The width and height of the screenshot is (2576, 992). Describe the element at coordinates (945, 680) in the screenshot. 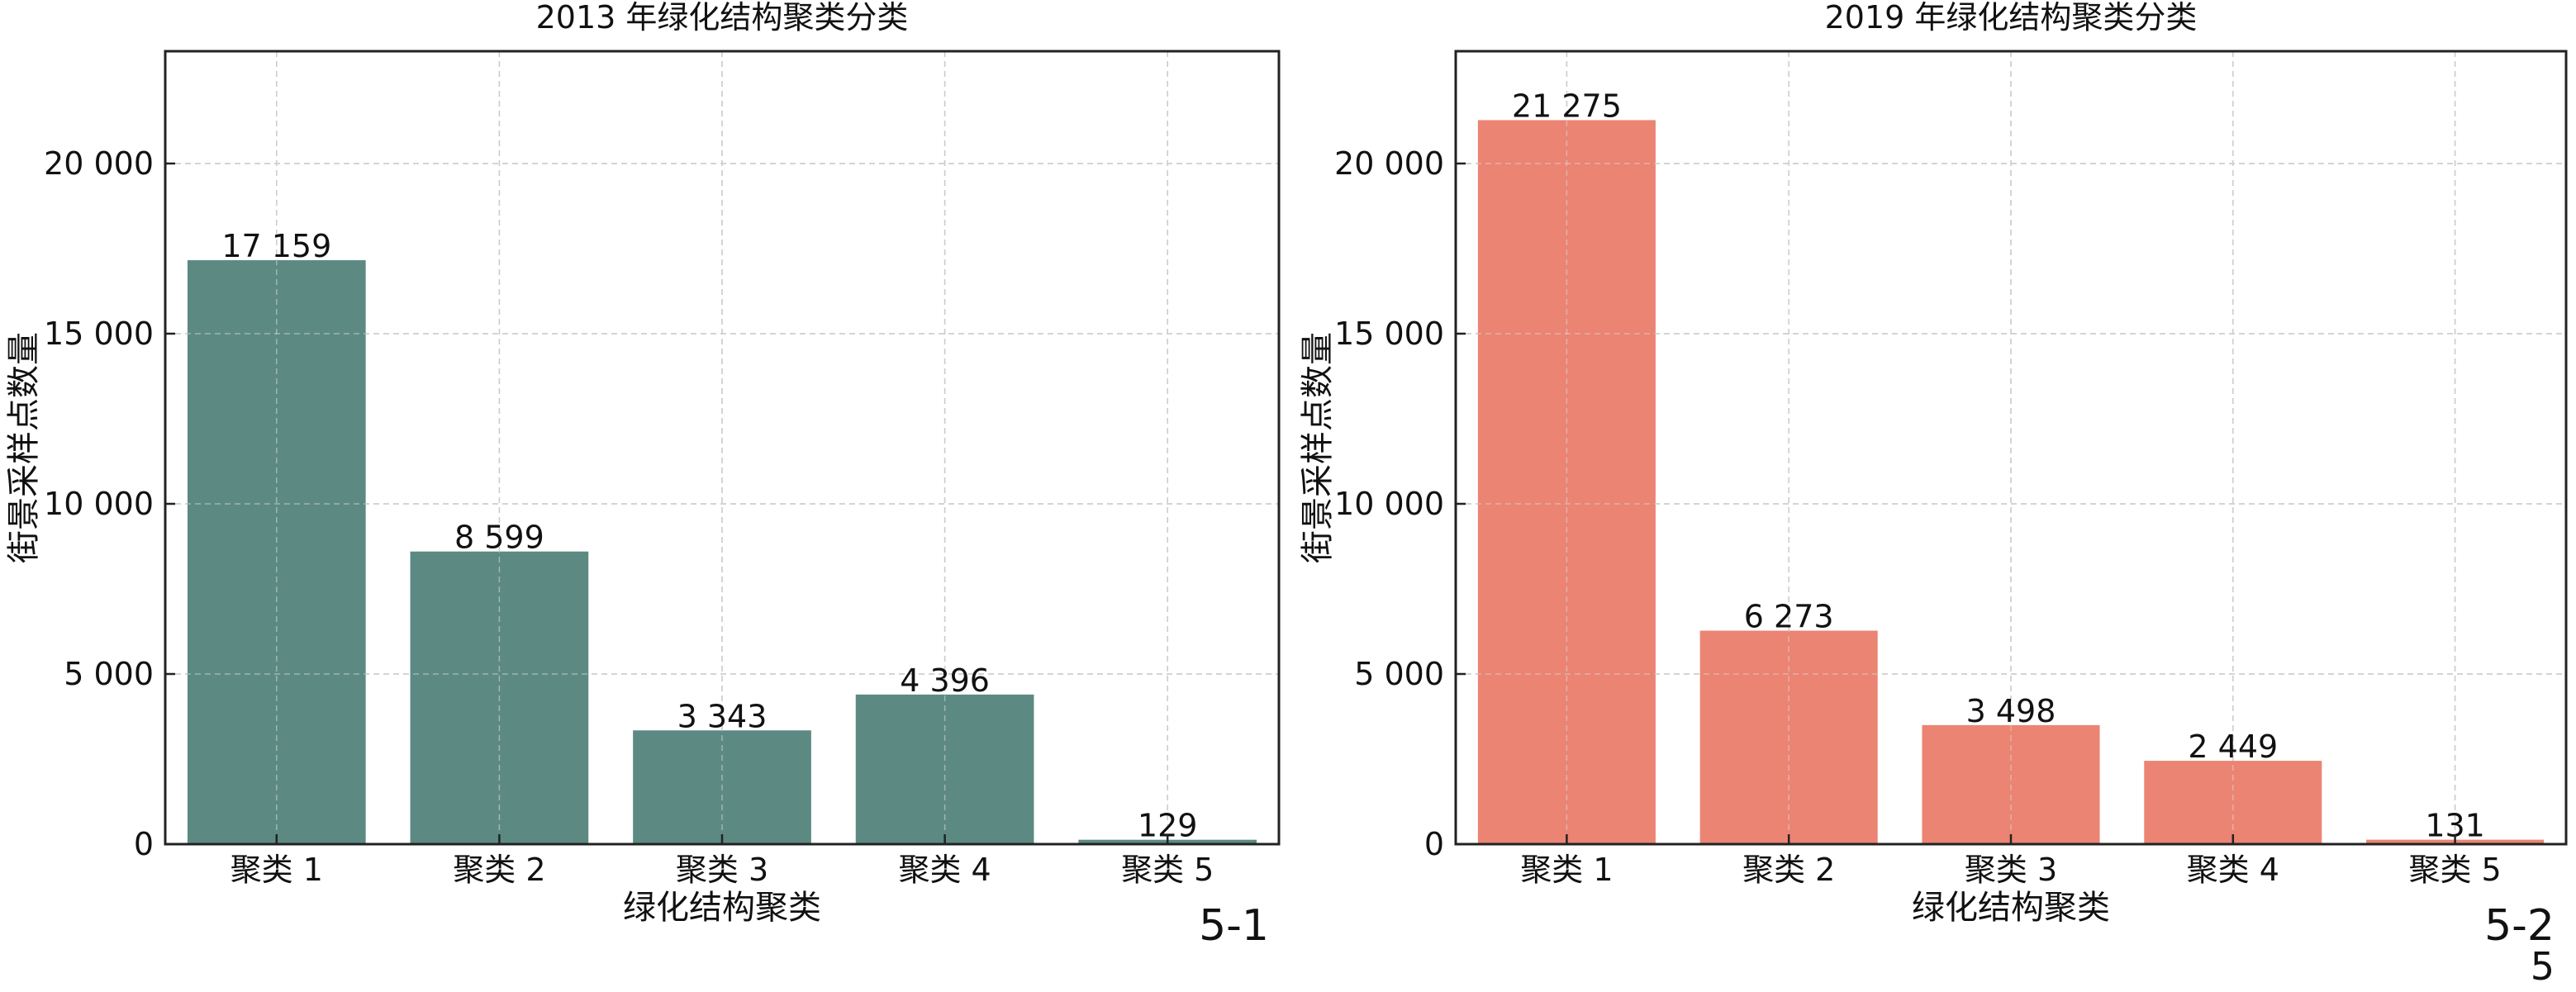

I see `bar-value-label: 4 396` at that location.